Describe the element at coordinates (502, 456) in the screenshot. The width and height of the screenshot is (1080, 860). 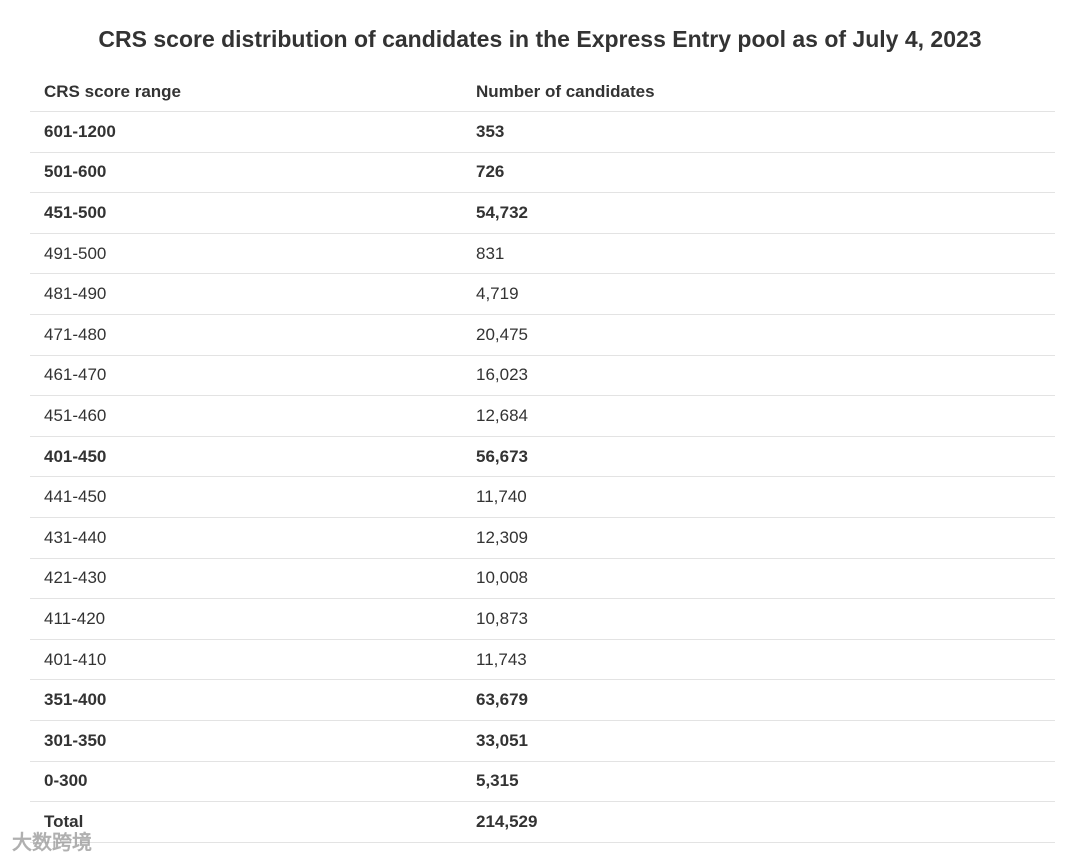
I see `table-cell: 56,673` at that location.